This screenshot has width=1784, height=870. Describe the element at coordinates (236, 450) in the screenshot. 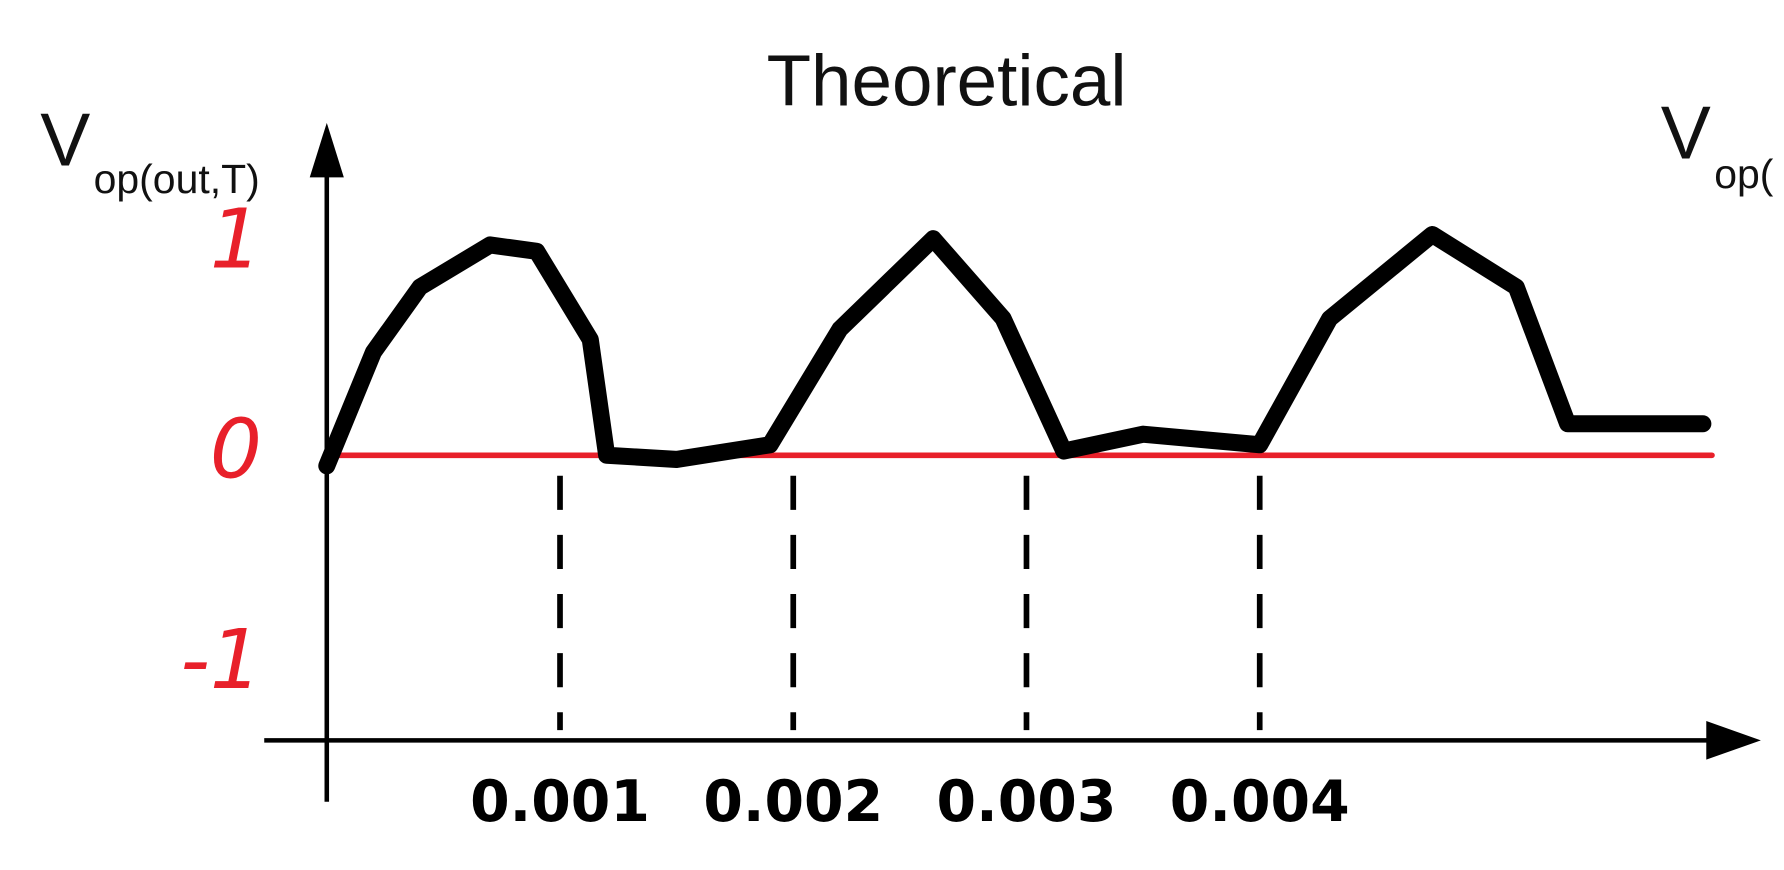

I see `y-tick-label: 0` at that location.